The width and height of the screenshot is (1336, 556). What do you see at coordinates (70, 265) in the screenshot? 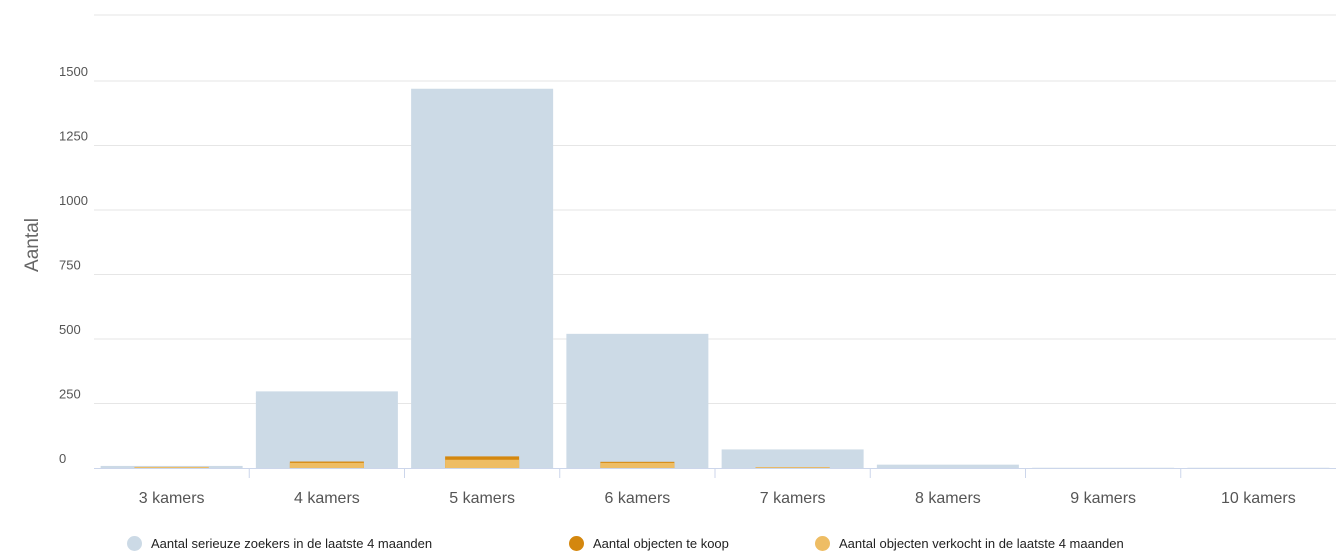
I see `y-tick-label: 750` at bounding box center [70, 265].